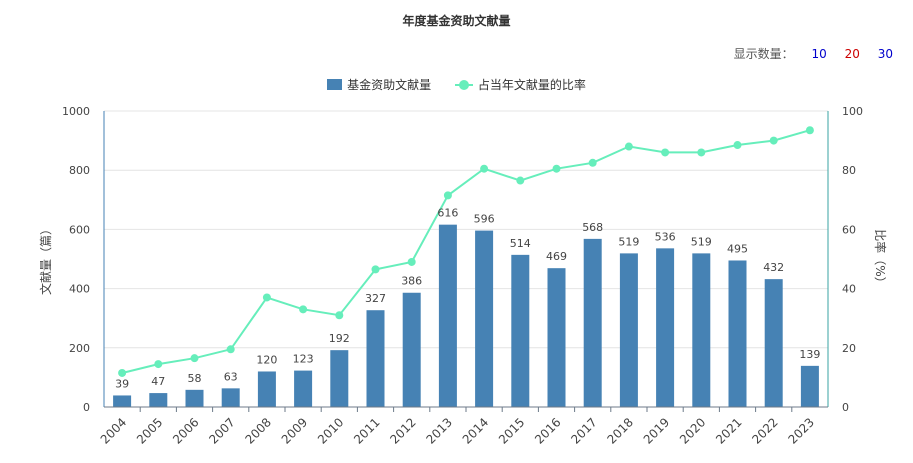 The height and width of the screenshot is (463, 913). What do you see at coordinates (86, 407) in the screenshot?
I see `y-tick-label: 0` at bounding box center [86, 407].